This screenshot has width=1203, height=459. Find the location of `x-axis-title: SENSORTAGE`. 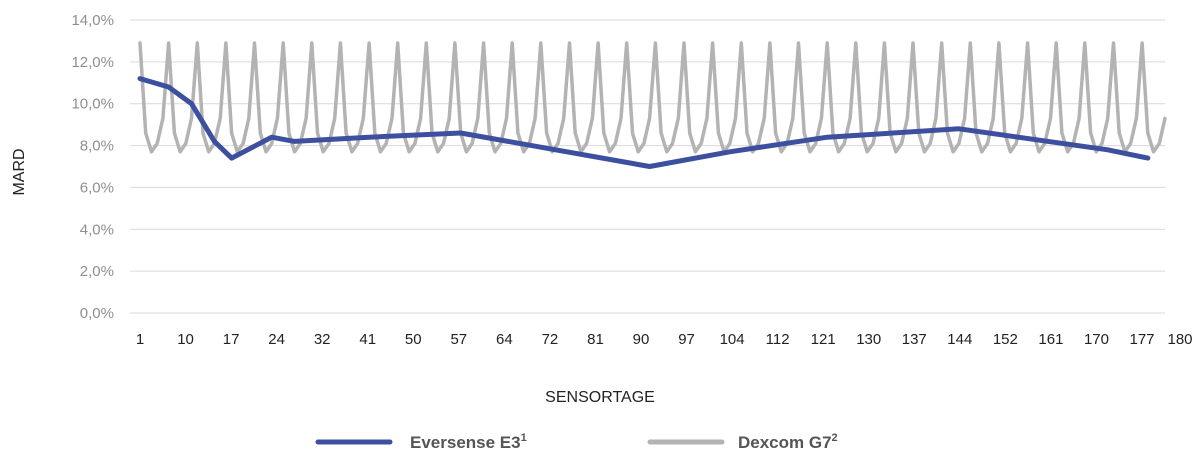

x-axis-title: SENSORTAGE is located at coordinates (600, 397).